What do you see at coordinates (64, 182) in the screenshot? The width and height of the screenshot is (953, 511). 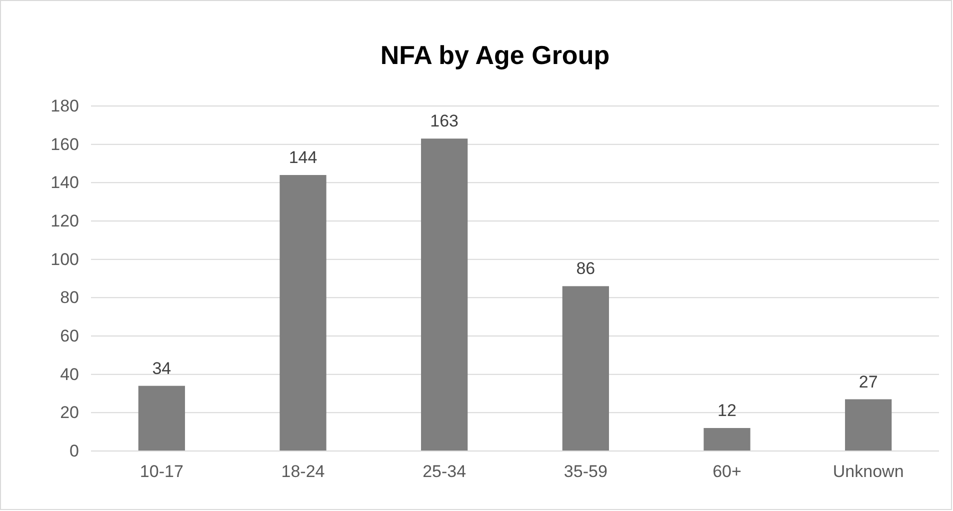 I see `y-tick-label: 140` at bounding box center [64, 182].